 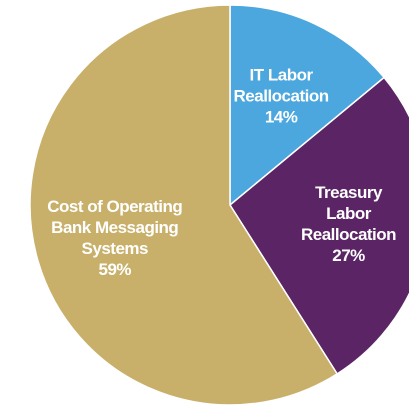 I want to click on category-label: Treasury Labor Reallocation, so click(x=348, y=213).